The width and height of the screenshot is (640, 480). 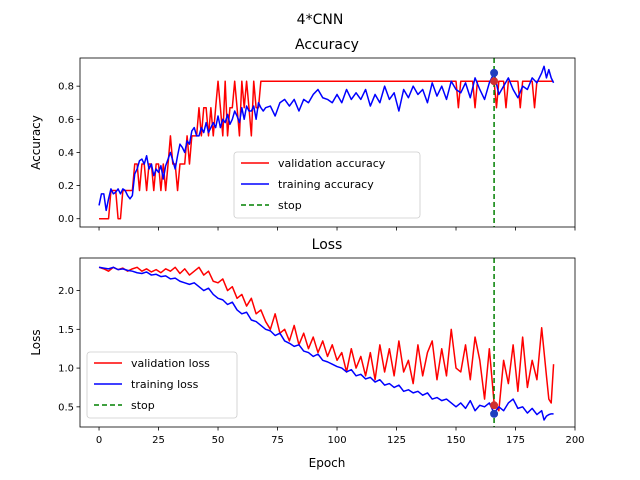 What do you see at coordinates (515, 440) in the screenshot?
I see `loss-x-tick-label: 175` at bounding box center [515, 440].